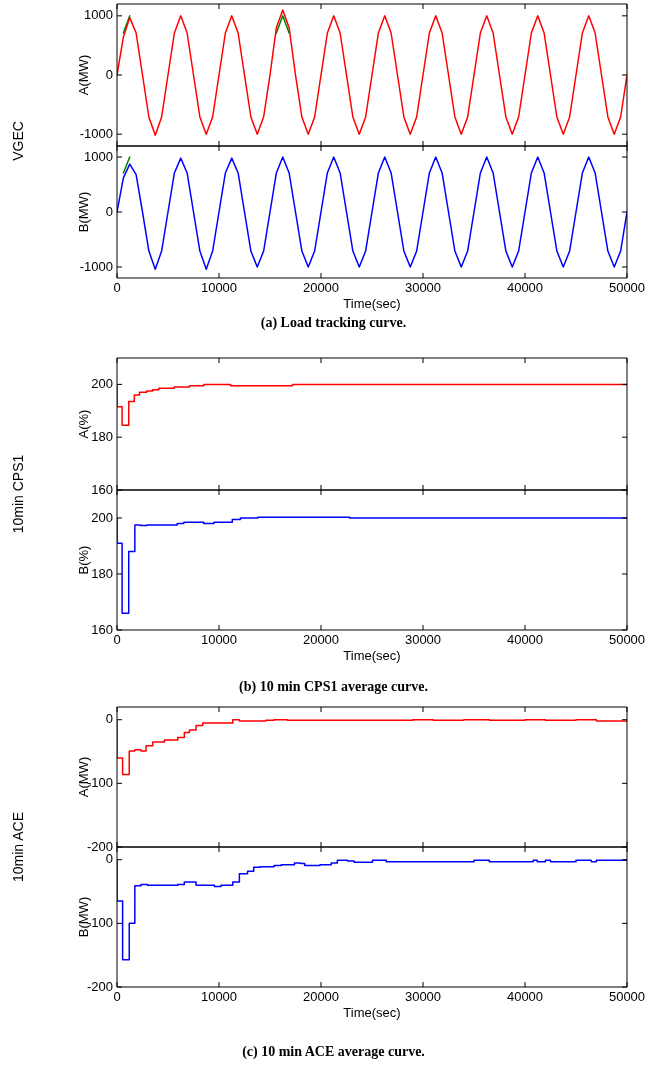  Describe the element at coordinates (84, 75) in the screenshot. I see `y-axis-title: A(MW)` at that location.